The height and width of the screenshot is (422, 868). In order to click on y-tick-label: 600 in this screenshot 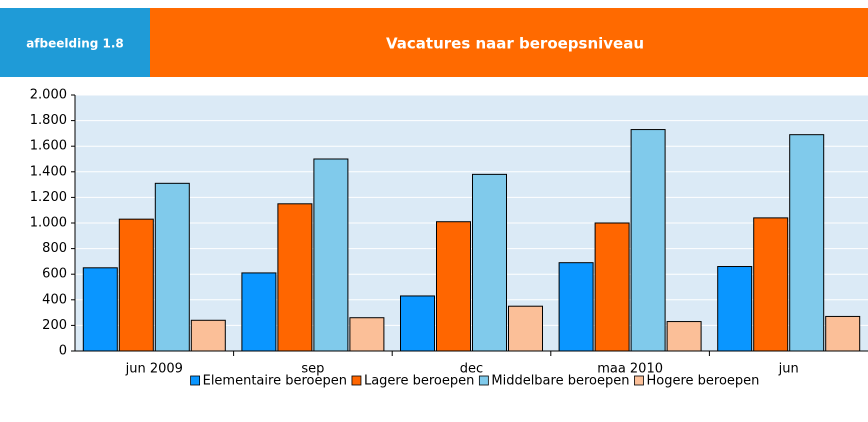, I will do `click(54, 274)`.